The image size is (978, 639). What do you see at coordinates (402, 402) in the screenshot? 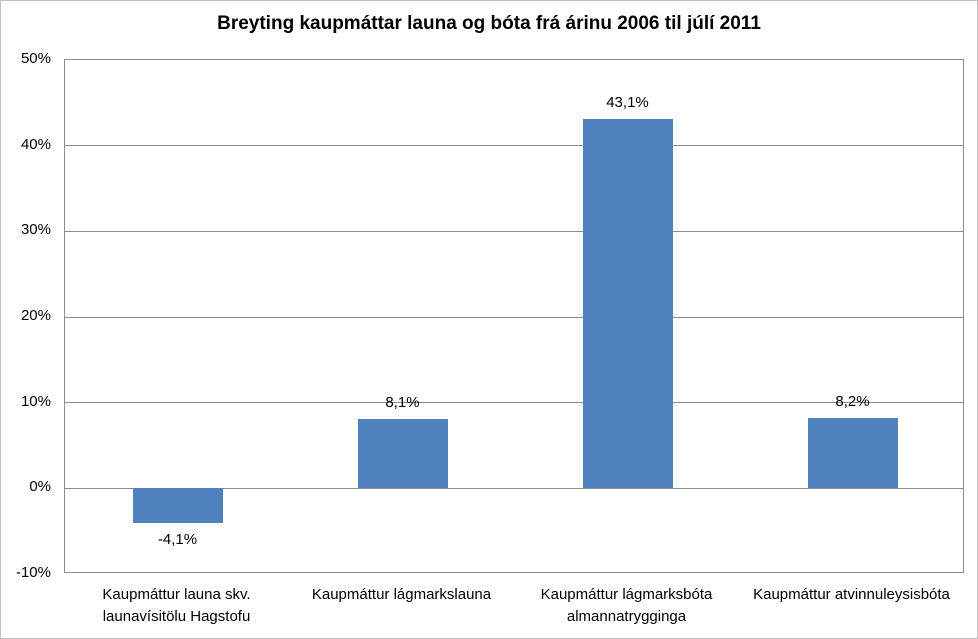
I see `bar-value-label: 8,1%` at bounding box center [402, 402].